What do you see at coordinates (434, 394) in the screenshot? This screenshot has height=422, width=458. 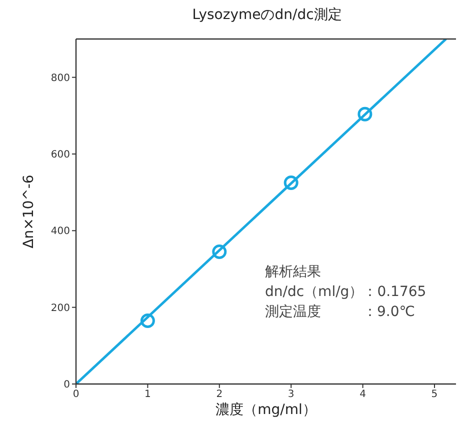 I see `x-tick-label: 5` at bounding box center [434, 394].